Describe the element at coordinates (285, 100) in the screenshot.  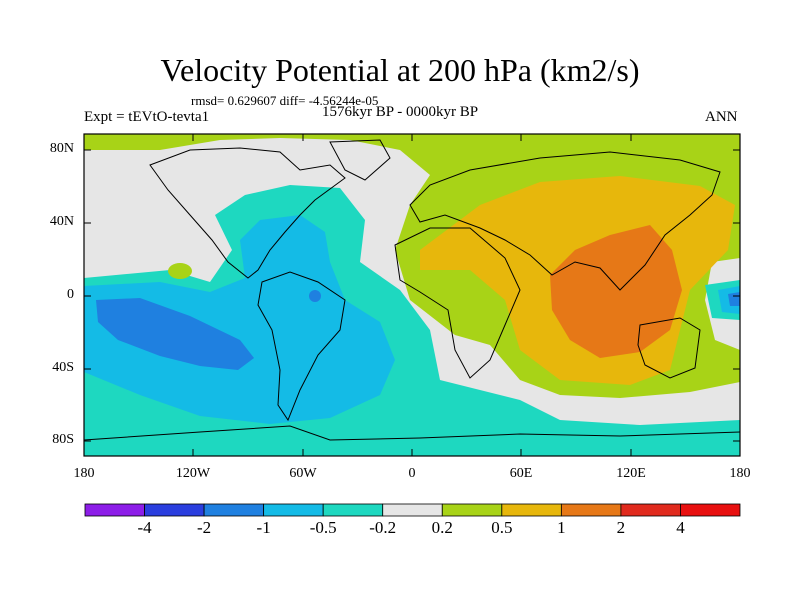
I see `stats-line: rmsd= 0.629607 diff= -4.56244e-05` at that location.